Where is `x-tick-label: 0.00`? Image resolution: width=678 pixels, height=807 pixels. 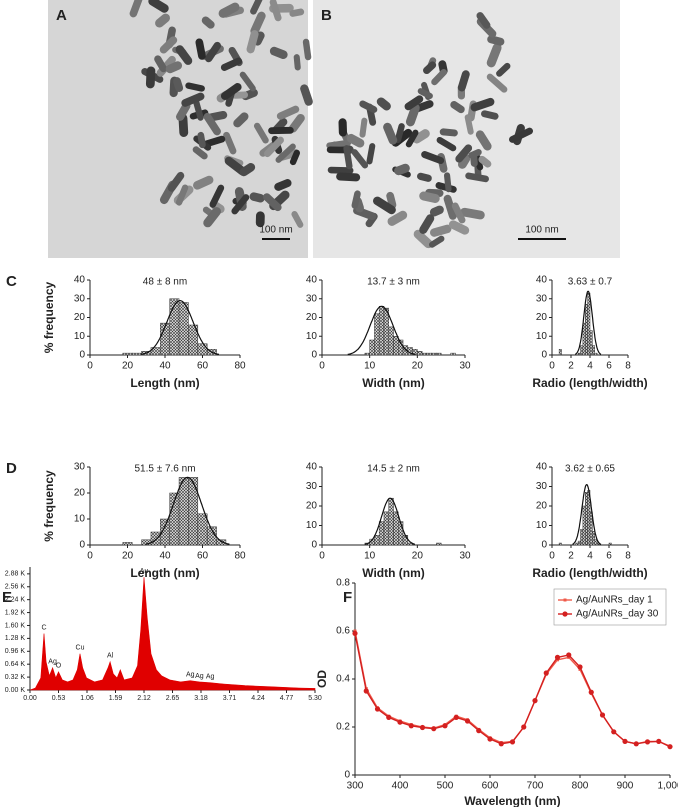
x-tick-label: 0.00 is located at coordinates (30, 698).